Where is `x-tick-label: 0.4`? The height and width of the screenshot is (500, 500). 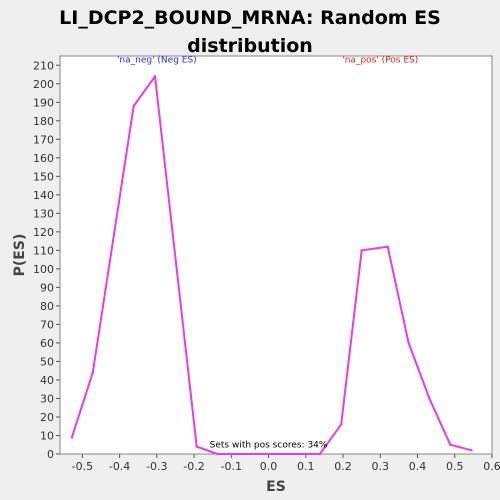
x-tick-label: 0.4 is located at coordinates (418, 466).